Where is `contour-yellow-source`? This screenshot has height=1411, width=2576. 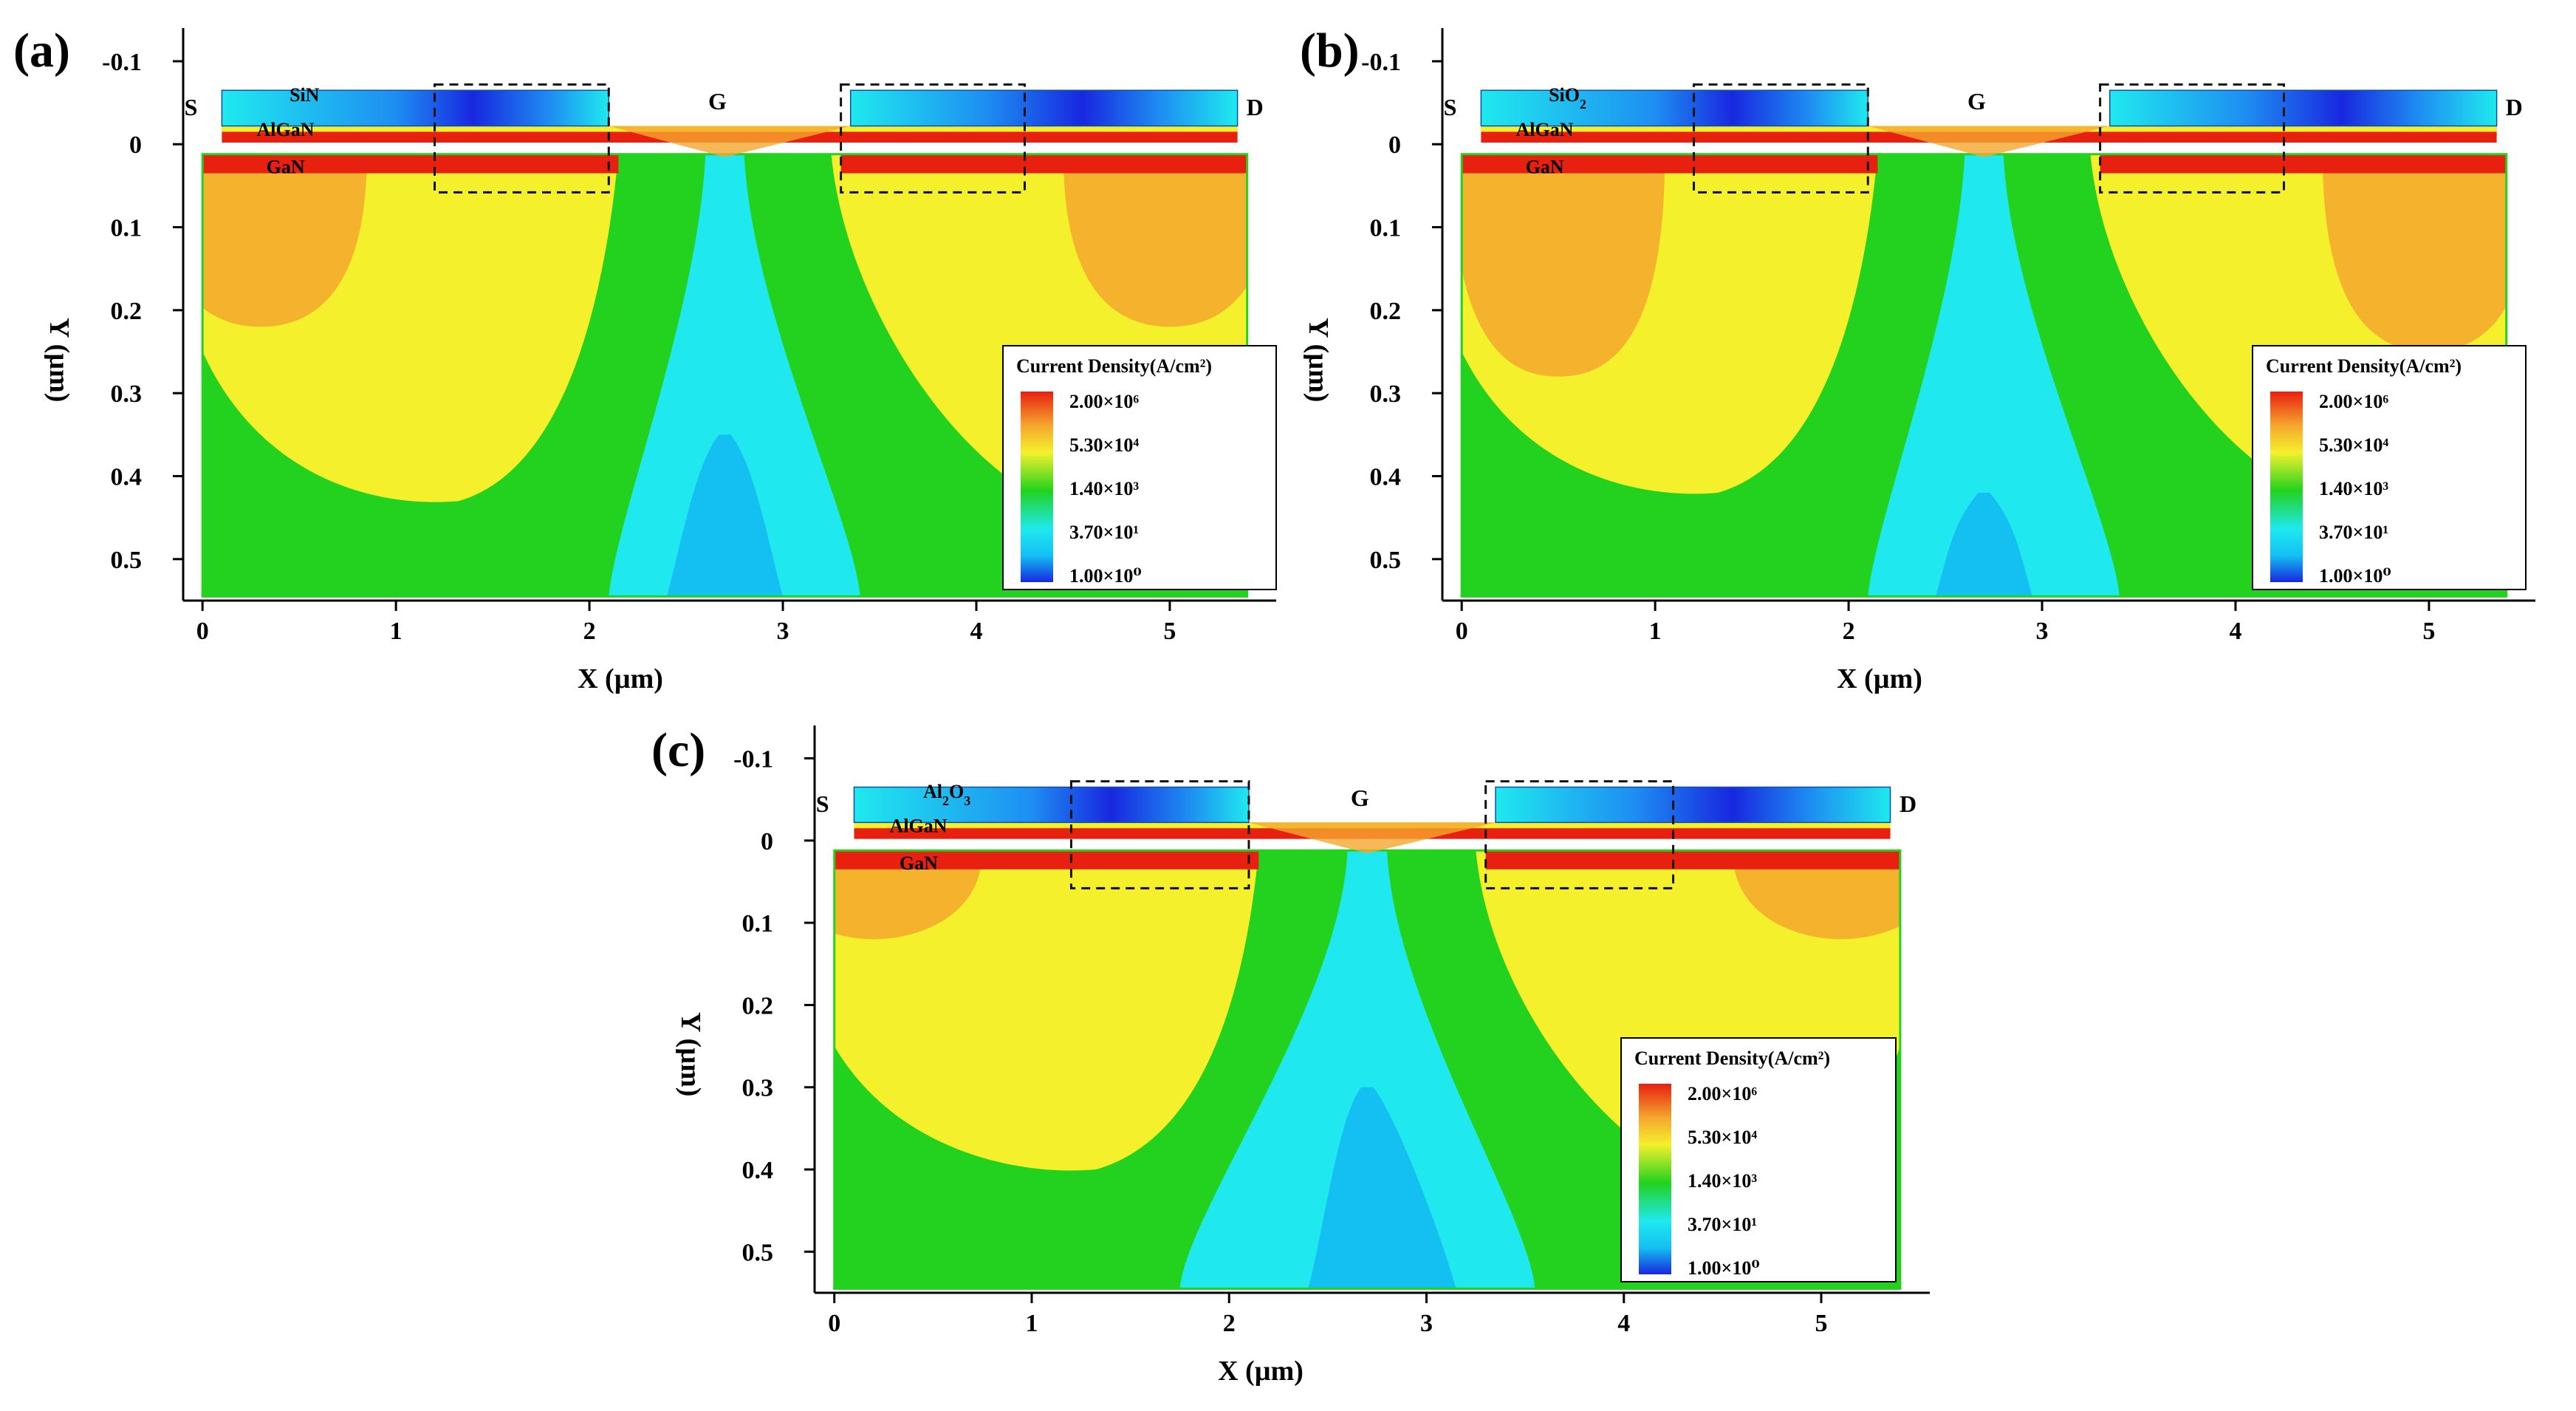 contour-yellow-source is located at coordinates (1046, 1010).